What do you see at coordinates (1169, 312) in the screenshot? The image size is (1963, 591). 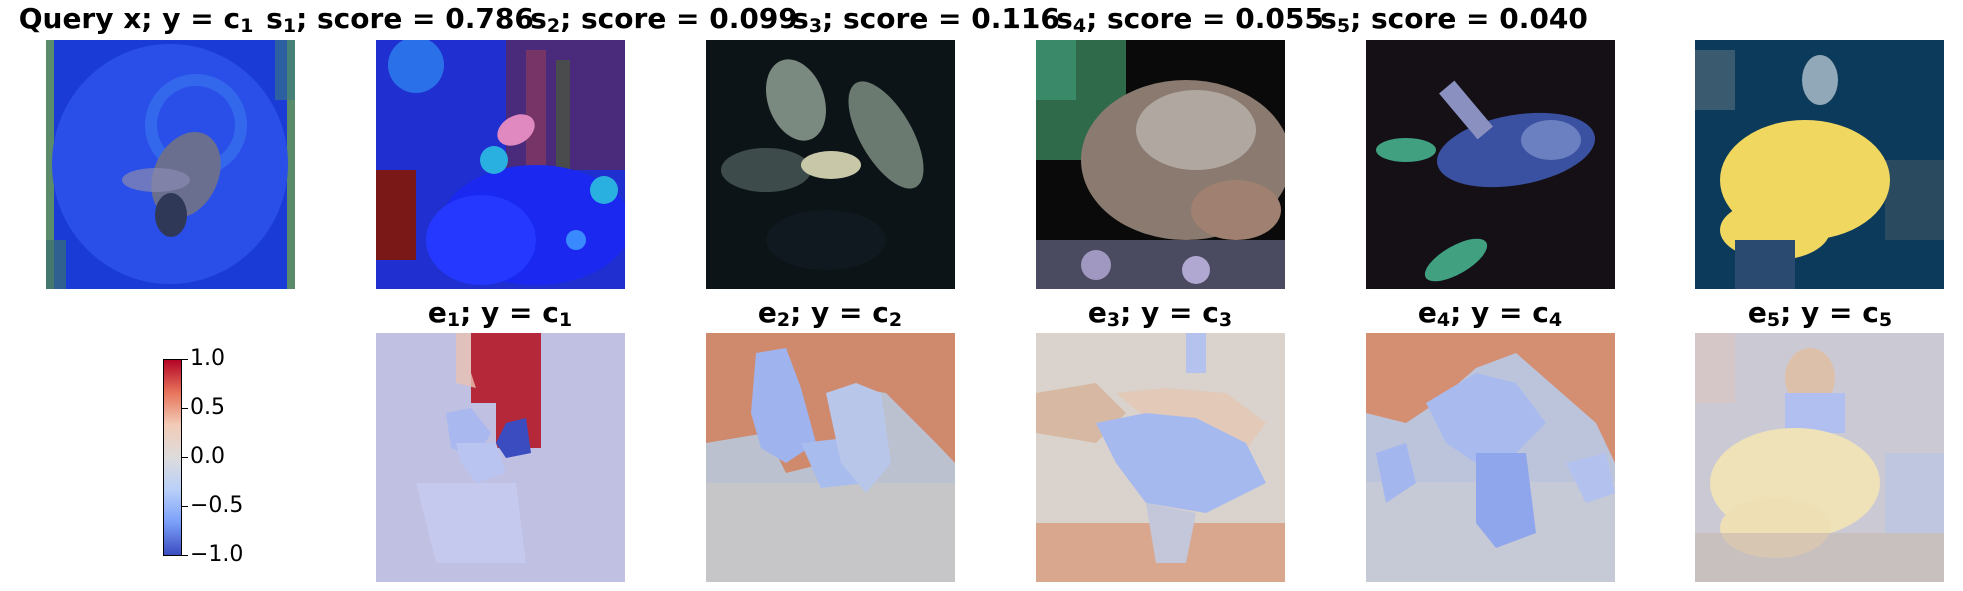 I see `explanation-title-3-mid: ; y = c` at bounding box center [1169, 312].